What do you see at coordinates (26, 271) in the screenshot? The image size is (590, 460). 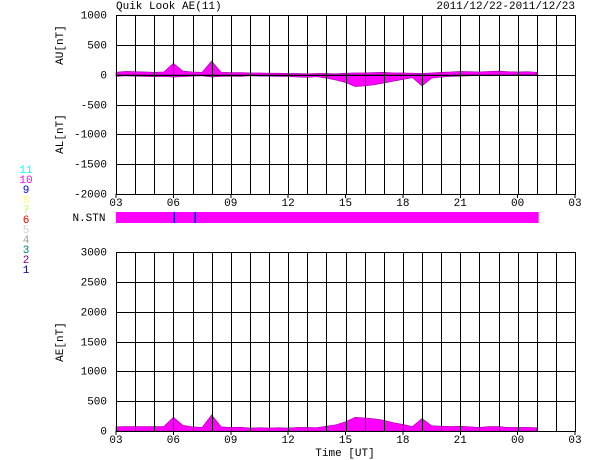 I see `legend-label: 1` at bounding box center [26, 271].